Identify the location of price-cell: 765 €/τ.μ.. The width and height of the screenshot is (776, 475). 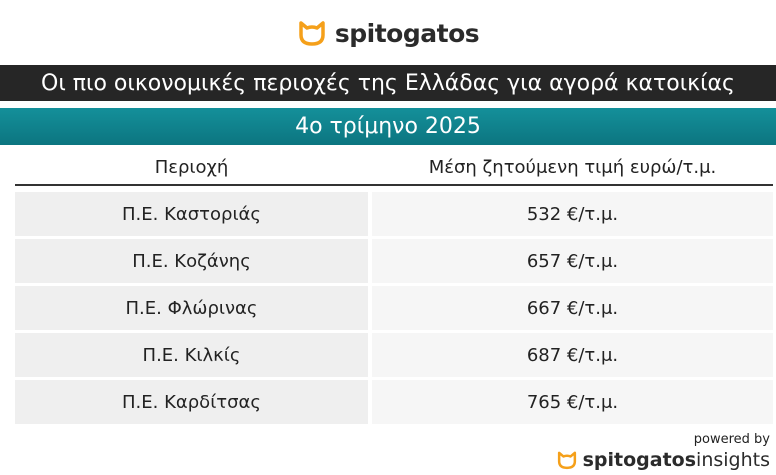
(572, 402).